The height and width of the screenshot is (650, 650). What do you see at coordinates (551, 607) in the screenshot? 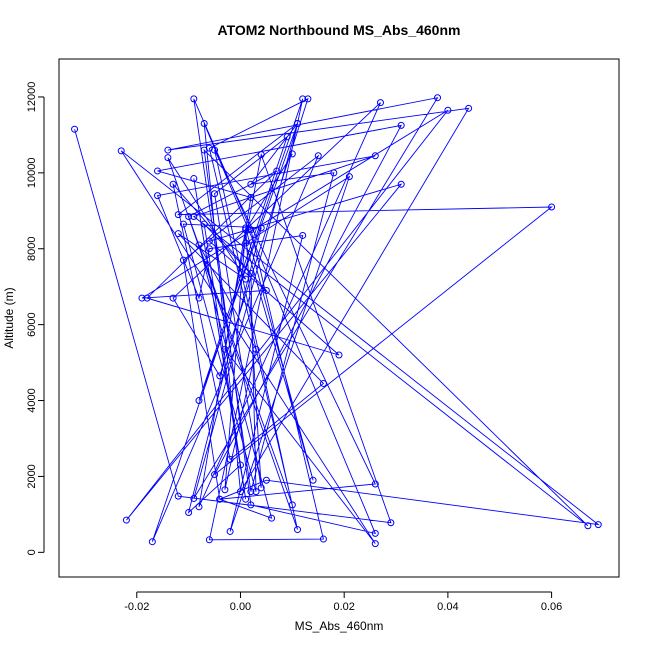
I see `x-tick-label: 0.06` at bounding box center [551, 607].